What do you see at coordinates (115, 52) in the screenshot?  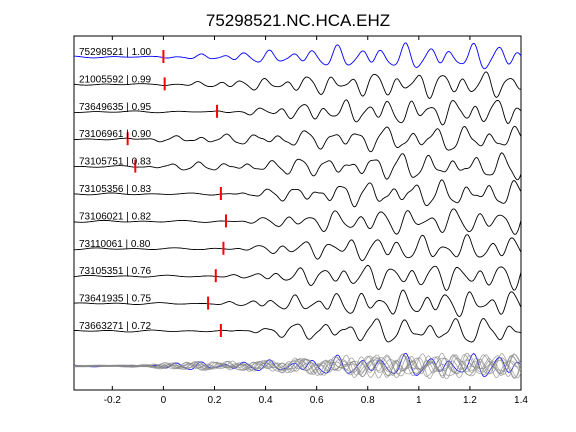 I see `trace-label: 75298521 | 1.00` at bounding box center [115, 52].